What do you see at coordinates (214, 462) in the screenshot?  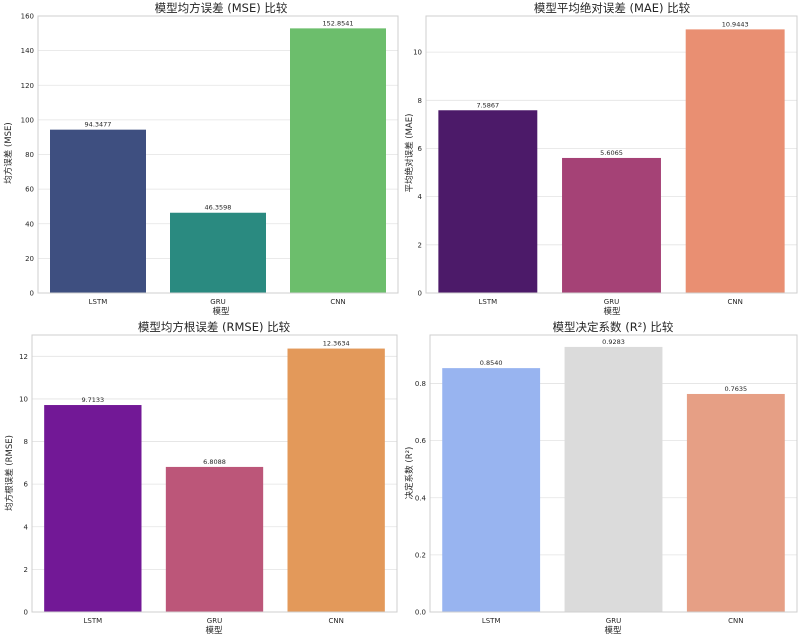 I see `data-label: 6.8088` at bounding box center [214, 462].